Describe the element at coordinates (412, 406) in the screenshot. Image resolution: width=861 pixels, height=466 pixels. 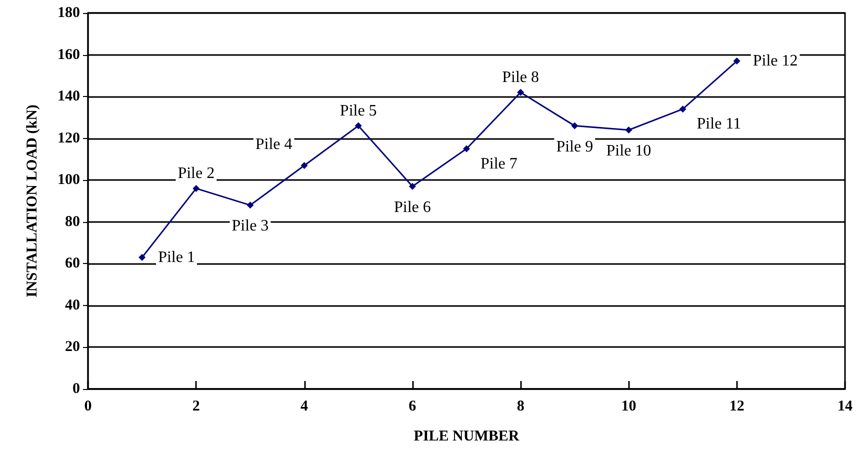
I see `x-tick-label: 6` at that location.